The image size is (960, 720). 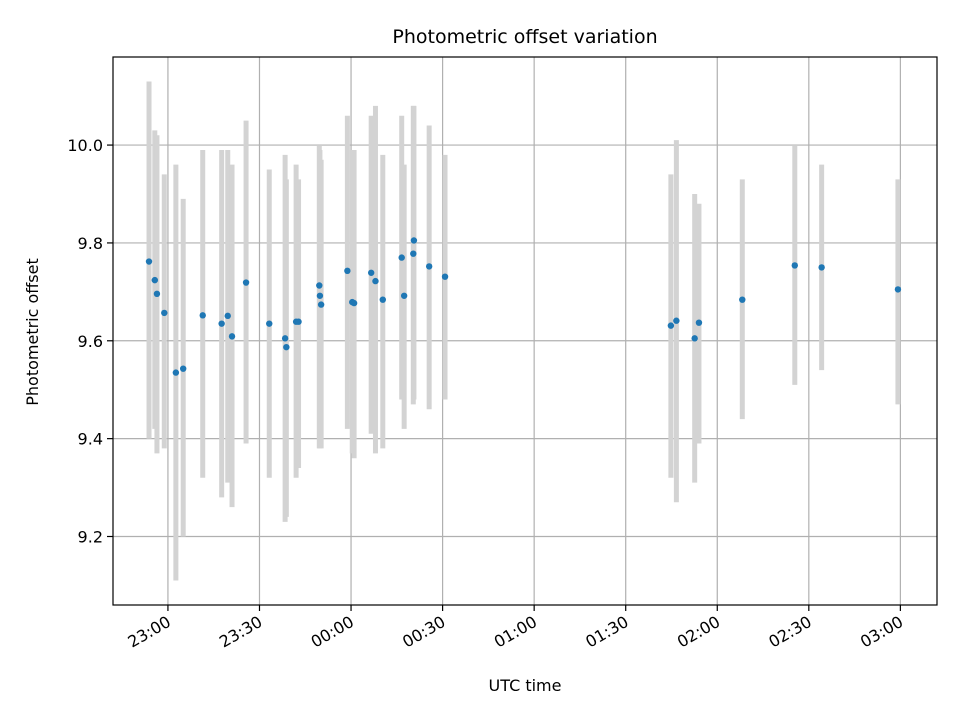 What do you see at coordinates (524, 37) in the screenshot?
I see `chart-title: Photometric offset variation` at bounding box center [524, 37].